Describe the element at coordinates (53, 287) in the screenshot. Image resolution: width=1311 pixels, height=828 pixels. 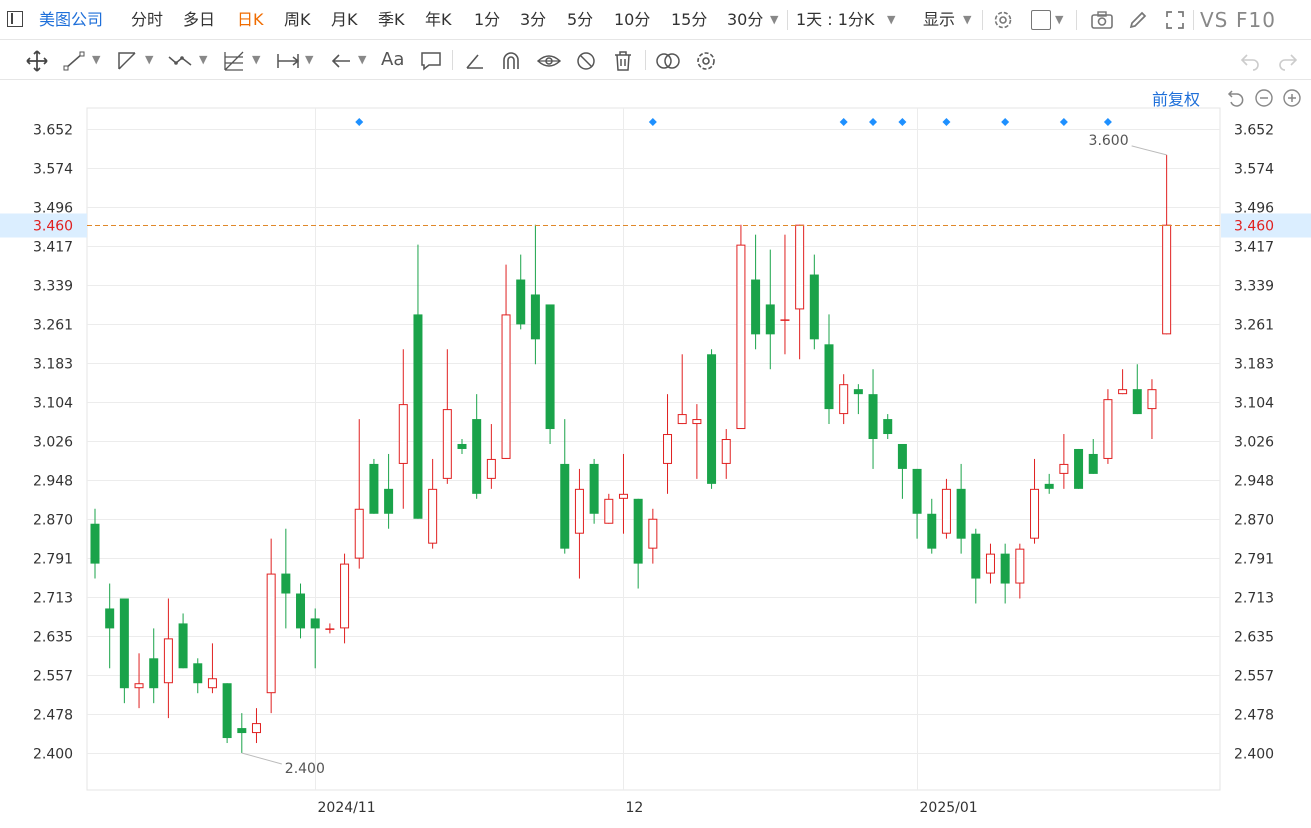
I see `y-tick-label-left: 3.339` at that location.